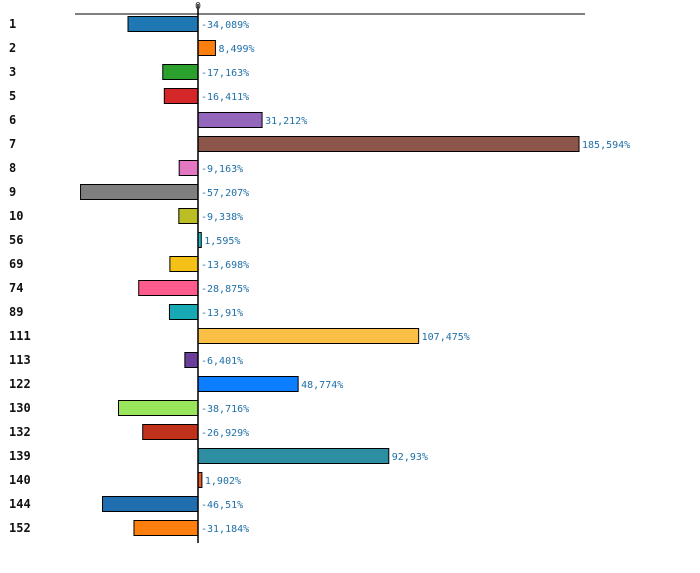  What do you see at coordinates (12, 72) in the screenshot?
I see `category-label: 3` at bounding box center [12, 72].